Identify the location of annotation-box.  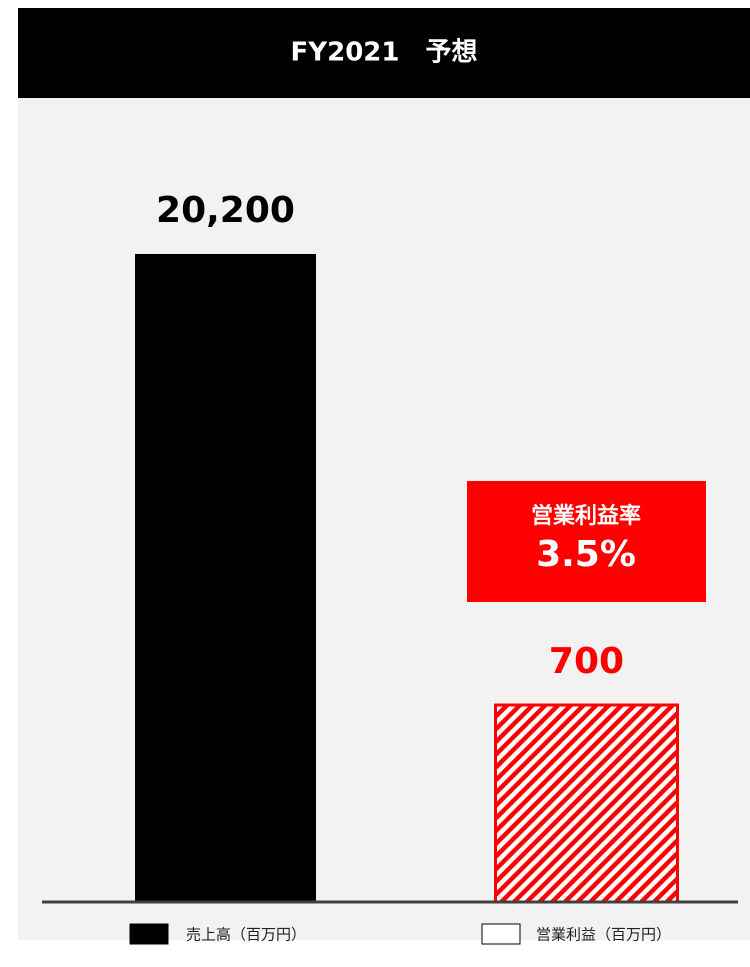
(586, 541).